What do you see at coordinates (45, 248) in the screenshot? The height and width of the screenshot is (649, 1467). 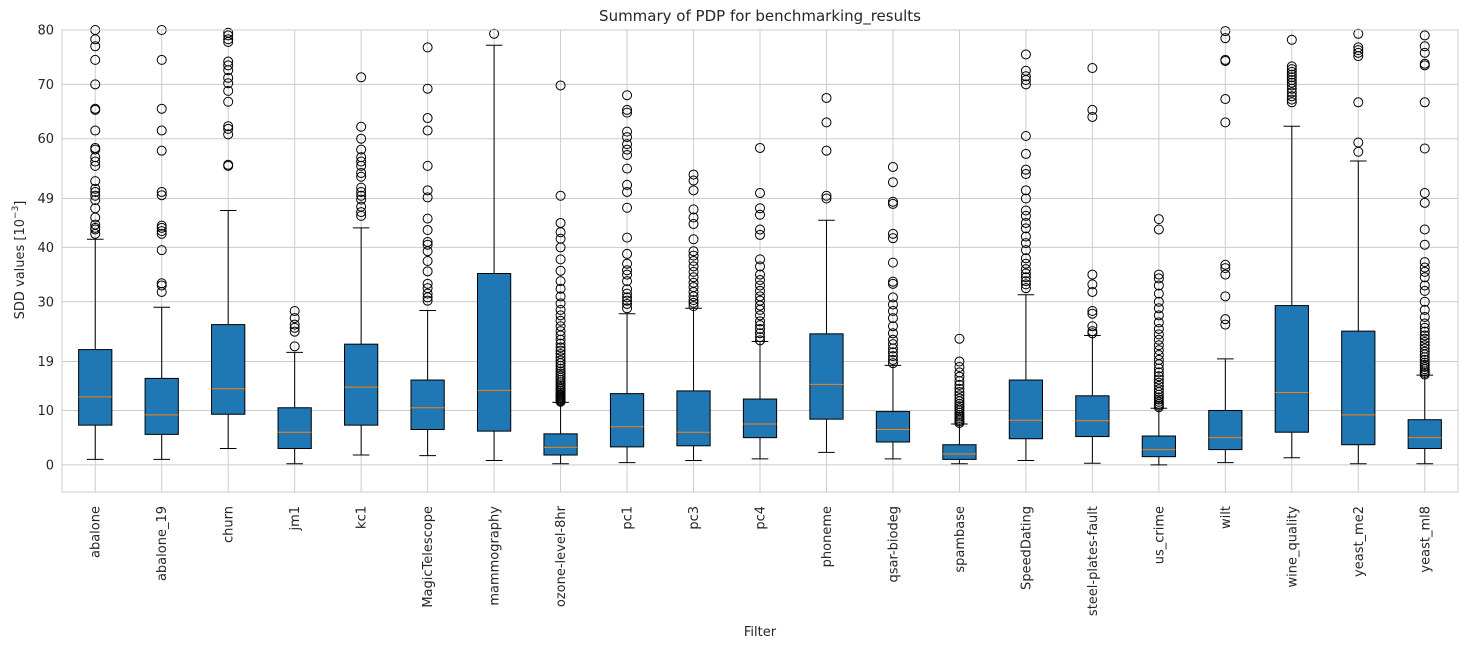 I see `y-tick-label: 40` at bounding box center [45, 248].